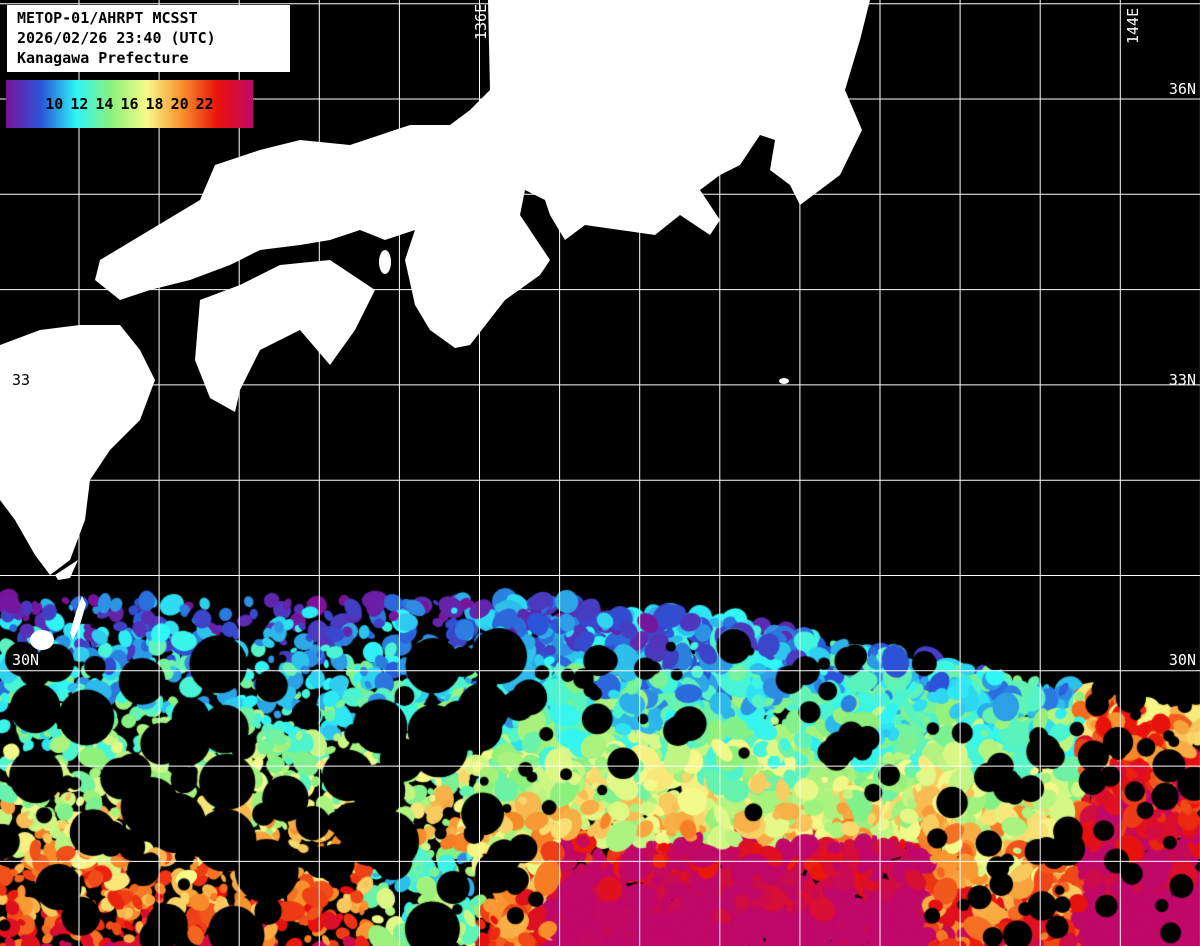  Describe the element at coordinates (78, 618) in the screenshot. I see `land-tanegashima` at that location.